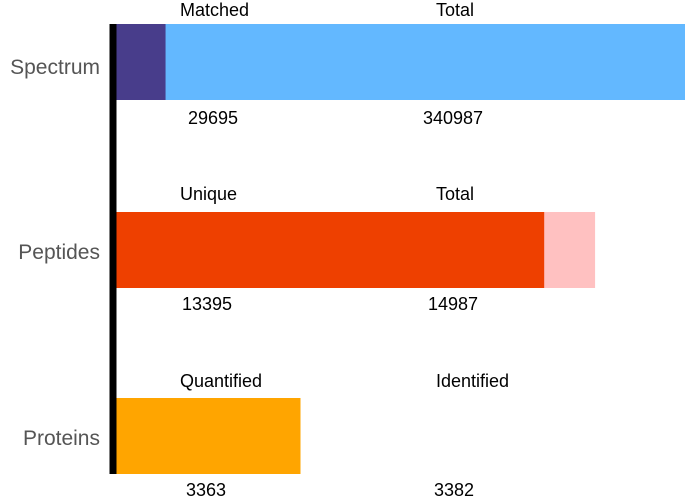  What do you see at coordinates (221, 381) in the screenshot?
I see `proteins-inner-header: Quantified` at bounding box center [221, 381].